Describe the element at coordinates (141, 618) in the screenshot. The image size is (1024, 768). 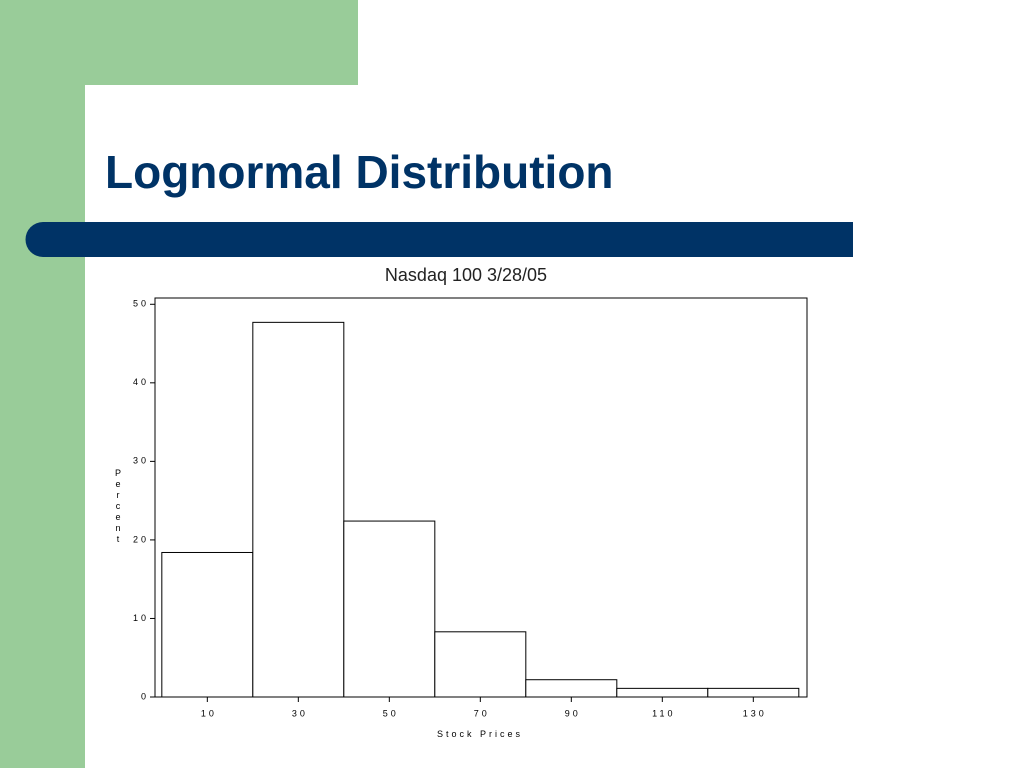
I see `y-tick-label: 10` at that location.